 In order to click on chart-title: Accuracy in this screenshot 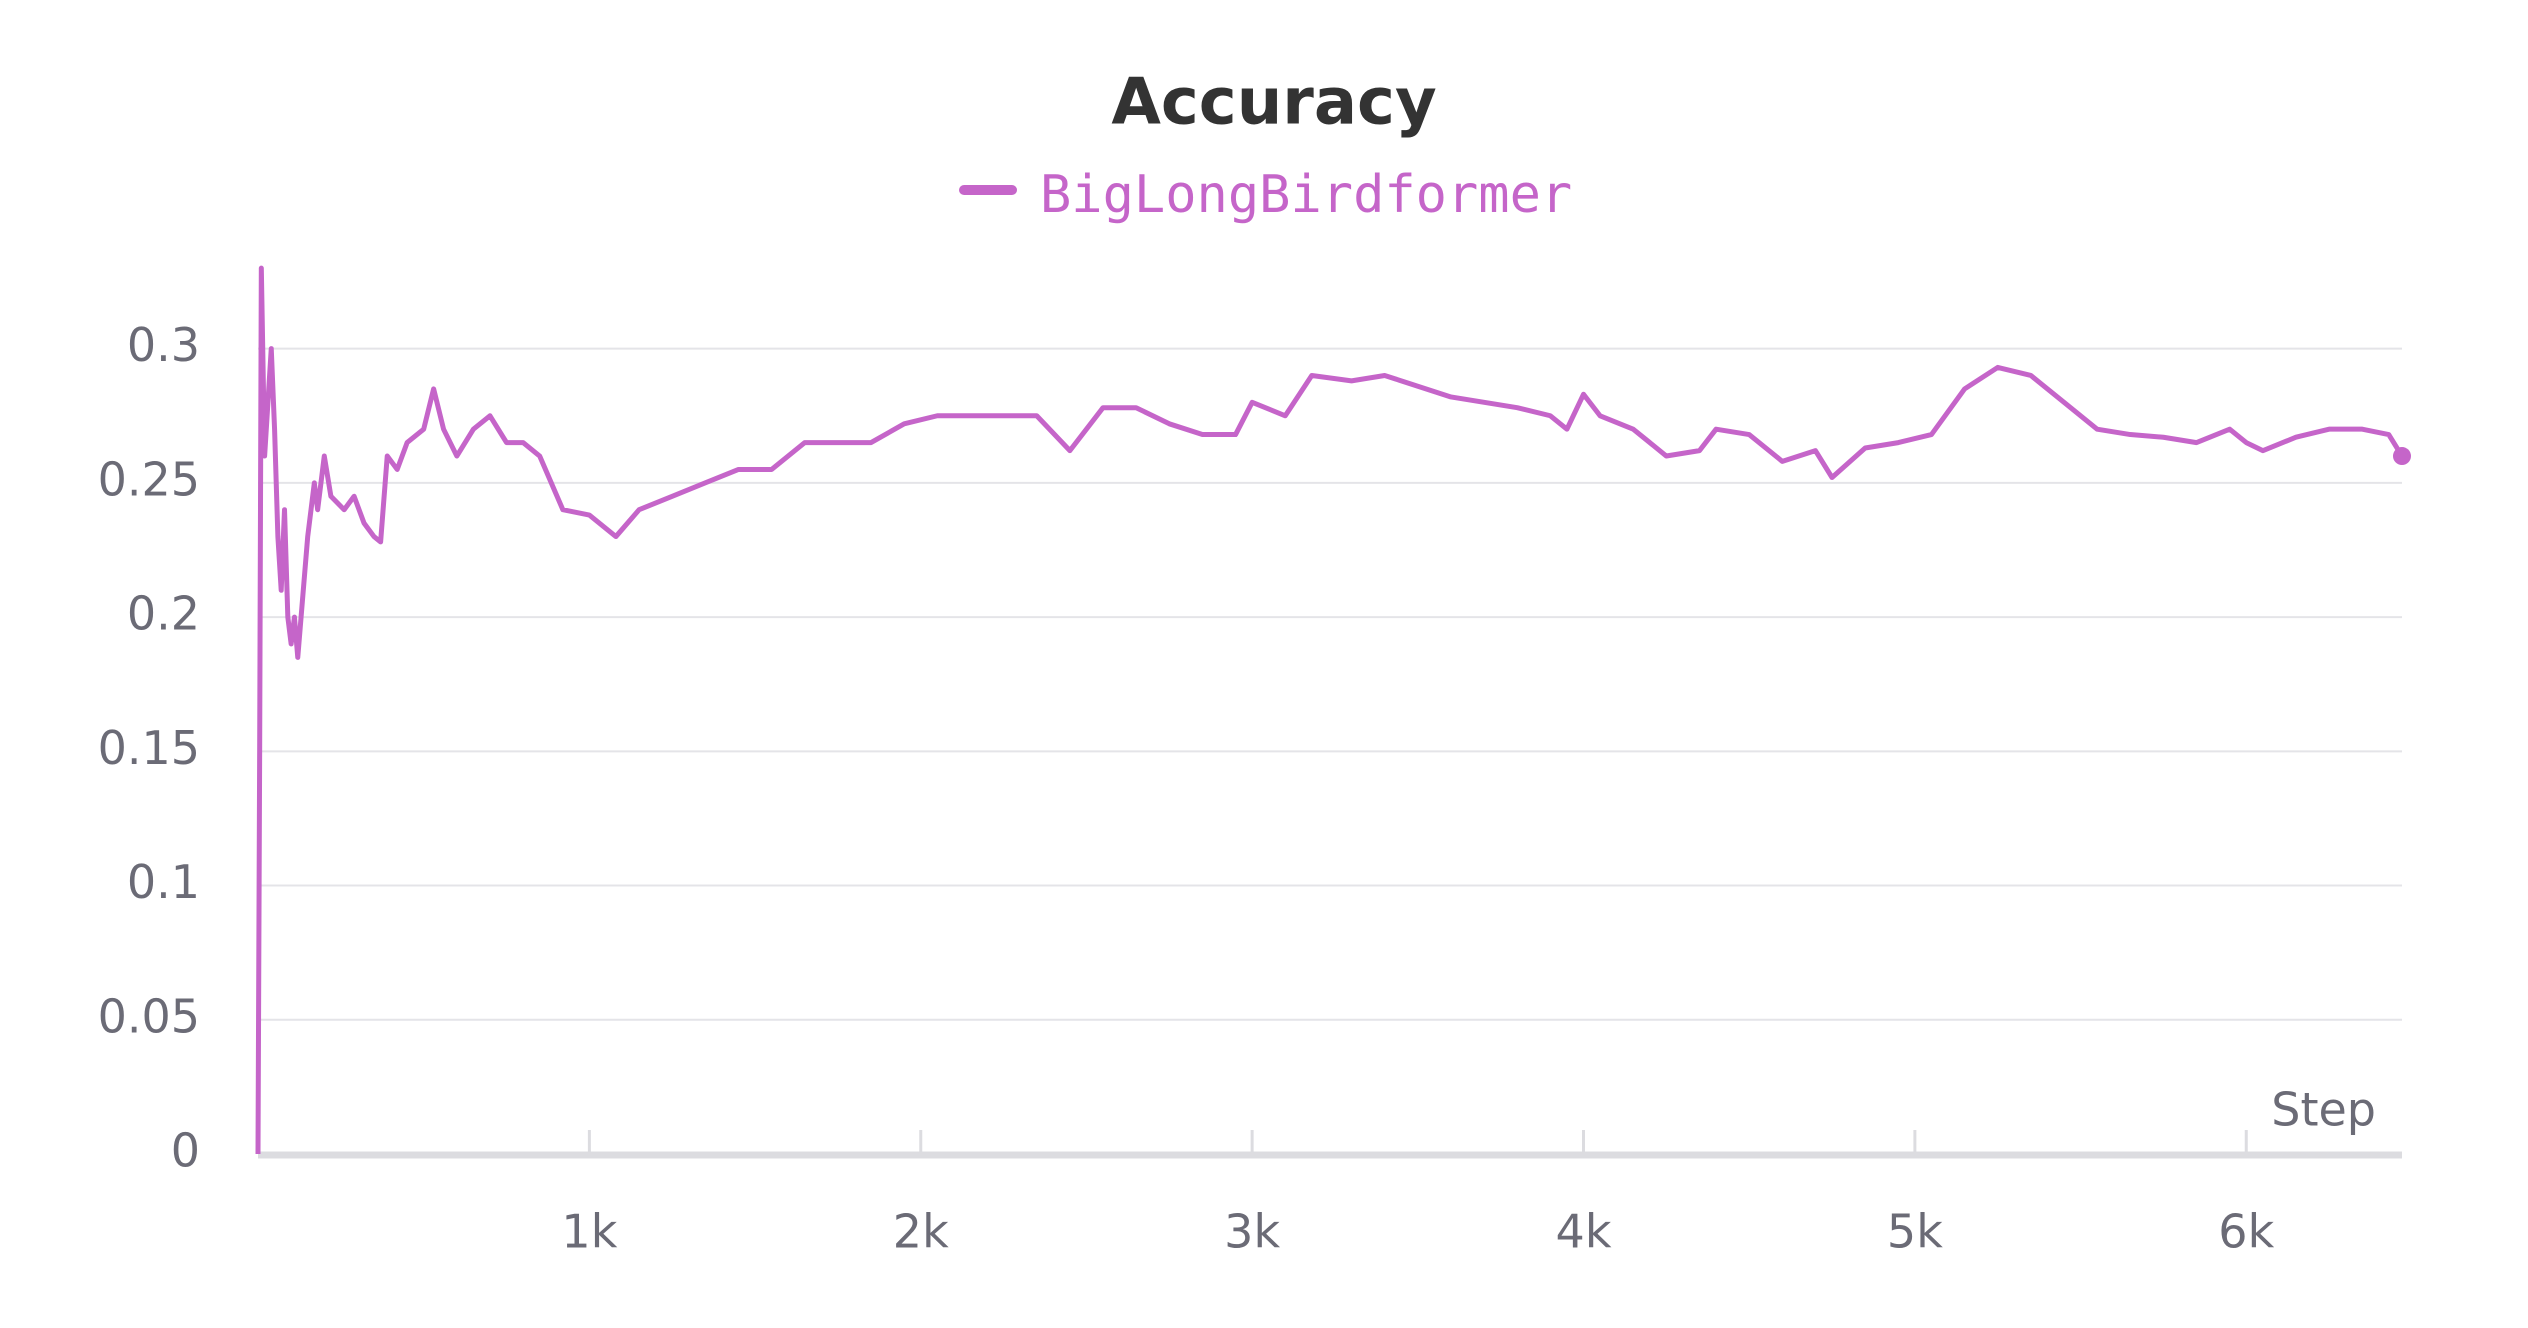, I will do `click(1273, 103)`.